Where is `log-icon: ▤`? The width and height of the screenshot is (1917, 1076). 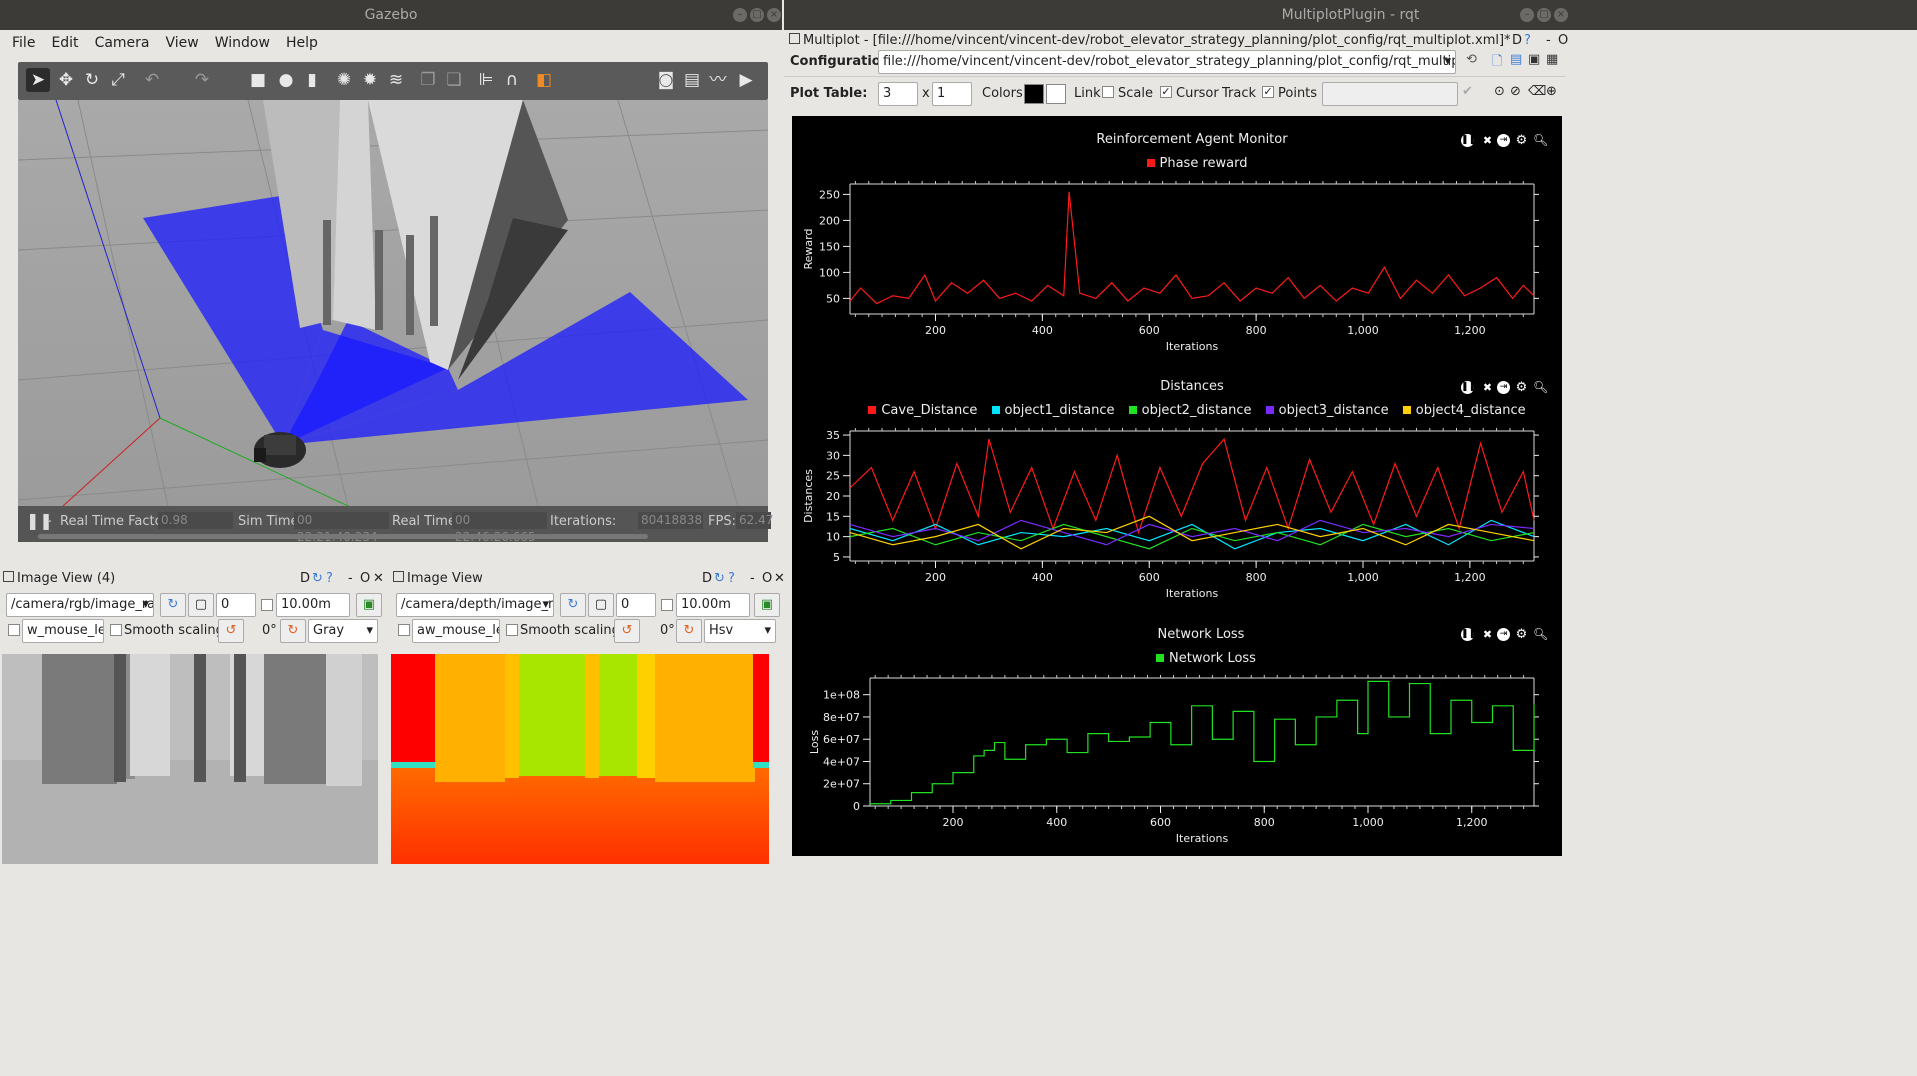 log-icon: ▤ is located at coordinates (692, 80).